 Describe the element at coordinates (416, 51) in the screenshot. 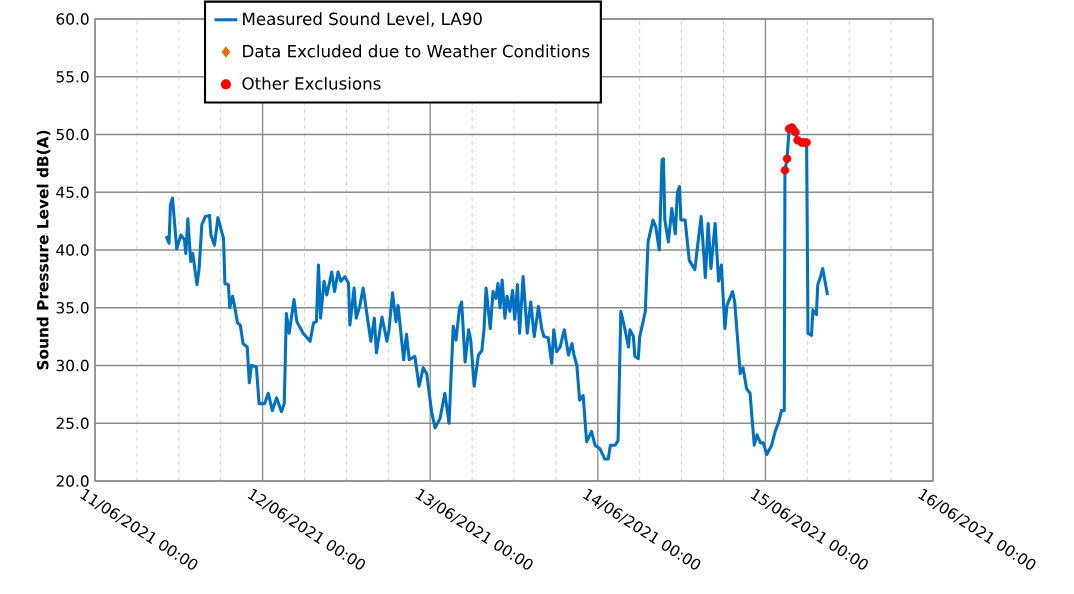

I see `legend-label: Data Excluded due to Weather Conditions` at that location.